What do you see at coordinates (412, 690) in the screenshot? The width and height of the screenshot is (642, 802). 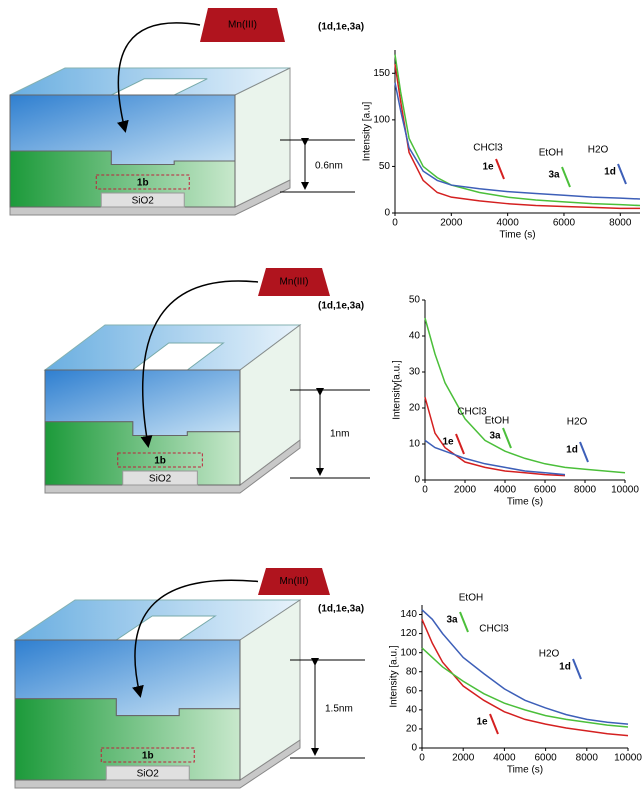 I see `y-tick-label: 60` at bounding box center [412, 690].